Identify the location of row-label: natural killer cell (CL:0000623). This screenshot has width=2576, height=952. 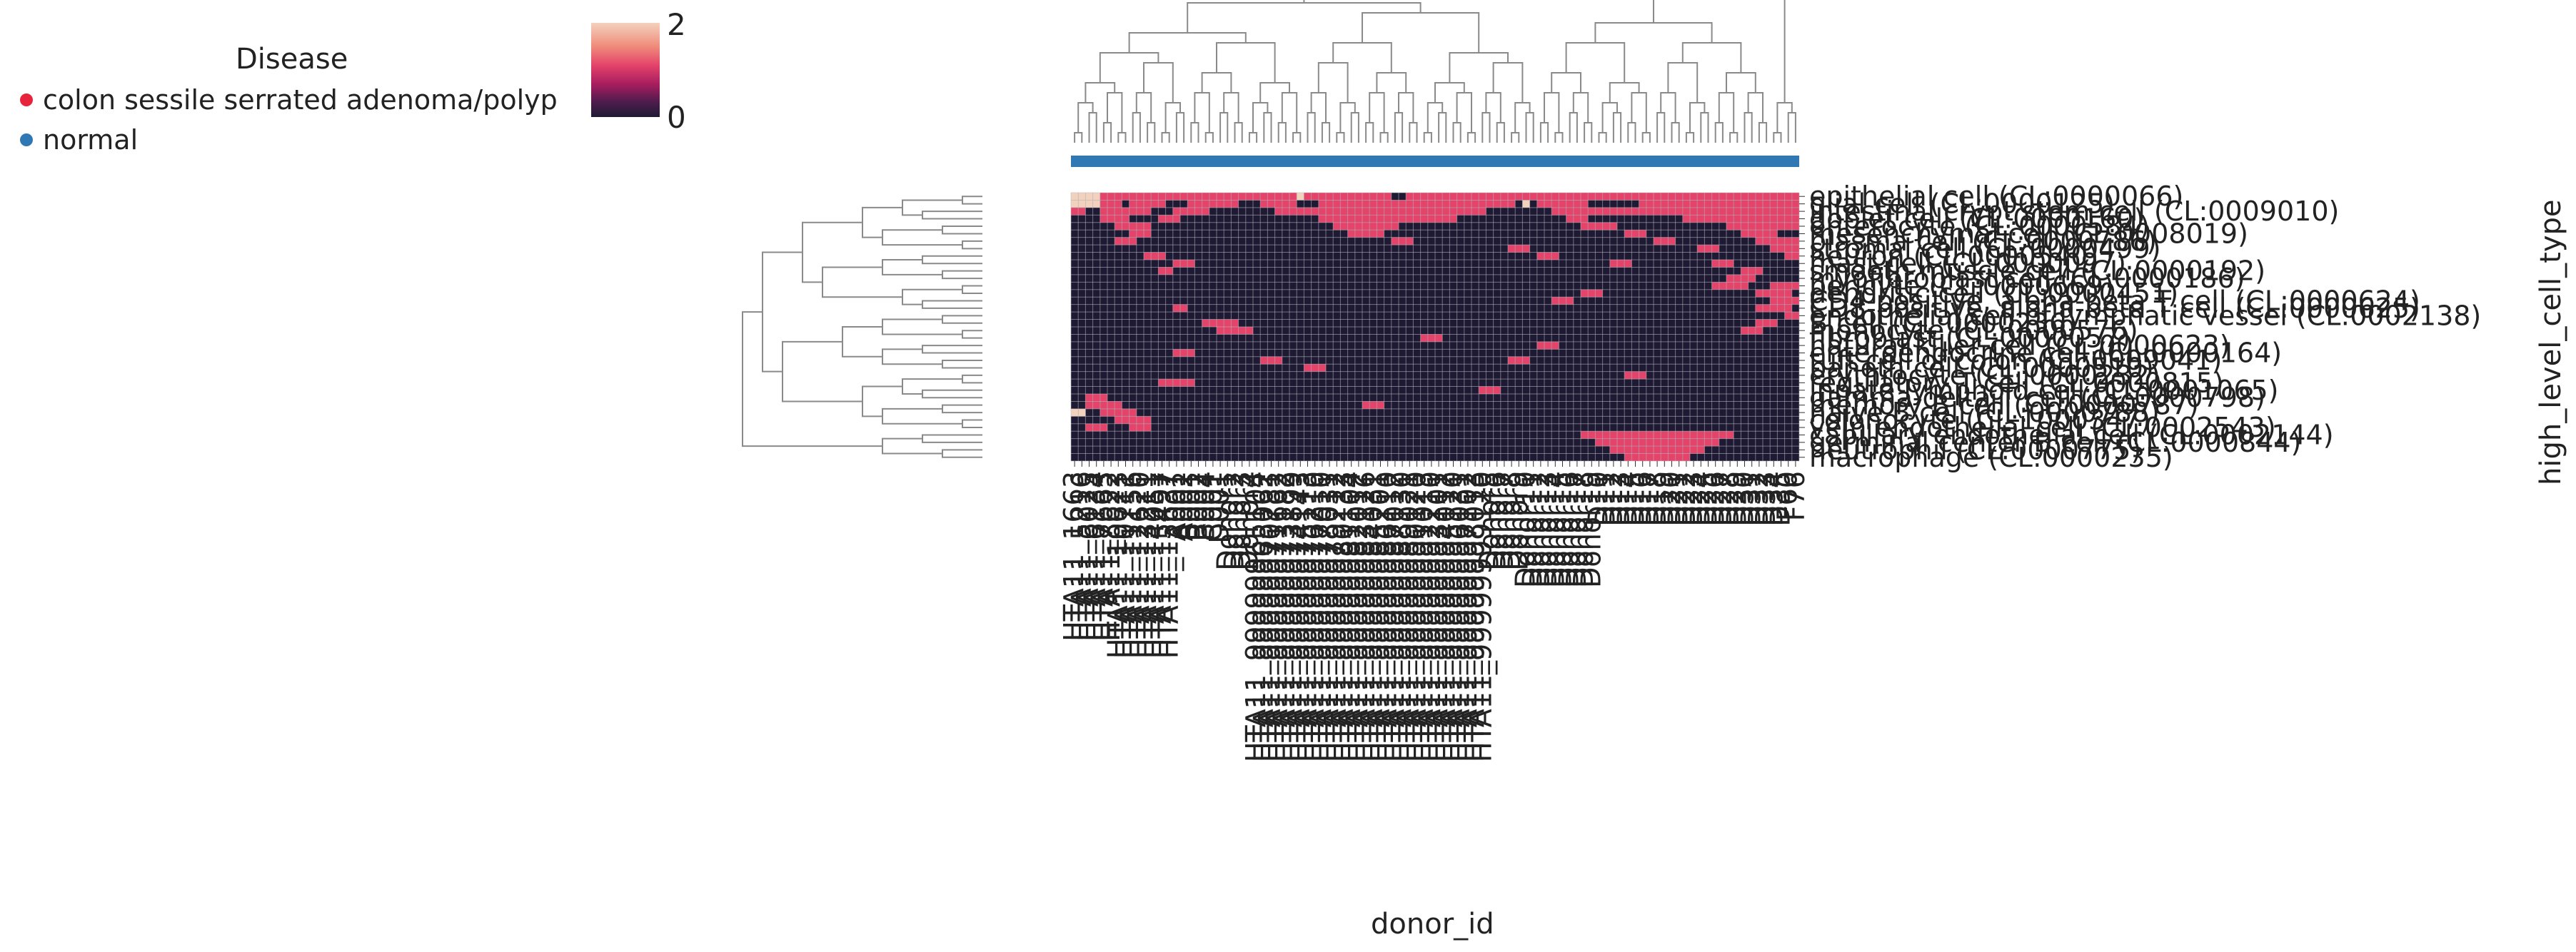
(2019, 345).